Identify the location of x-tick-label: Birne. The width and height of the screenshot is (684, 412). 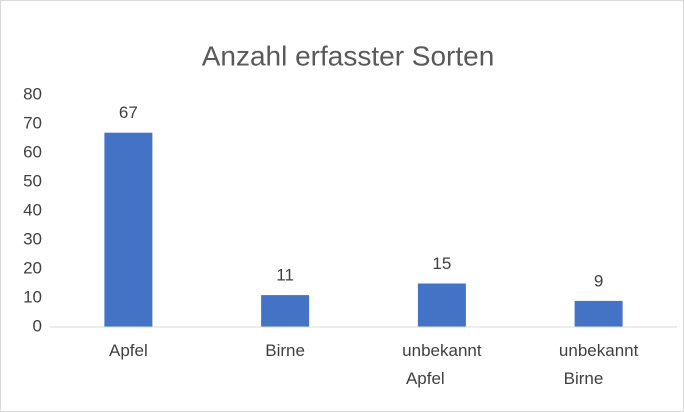
(285, 350).